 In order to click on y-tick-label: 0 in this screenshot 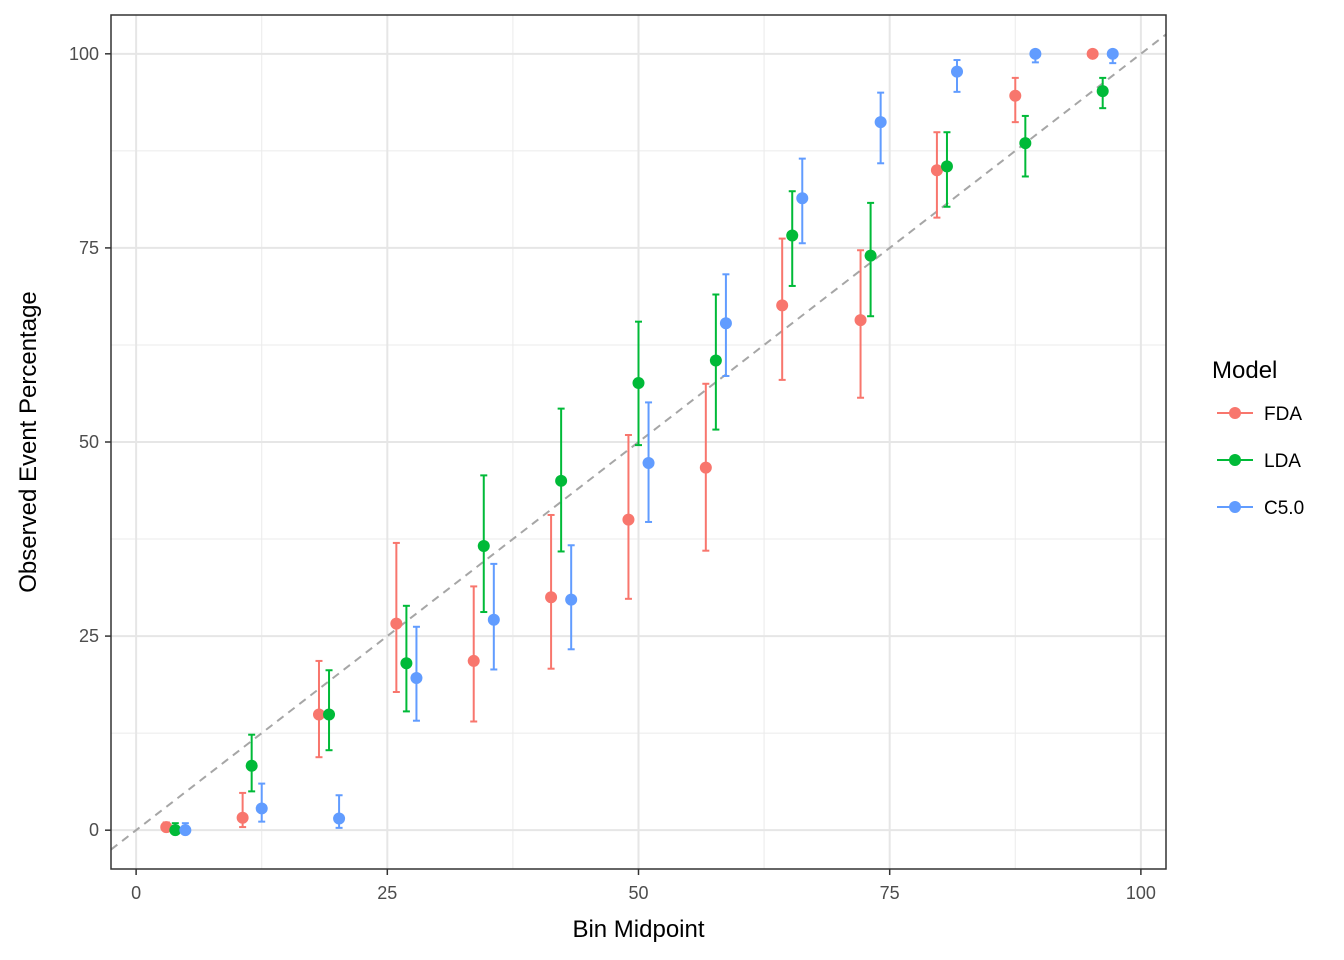, I will do `click(94, 830)`.